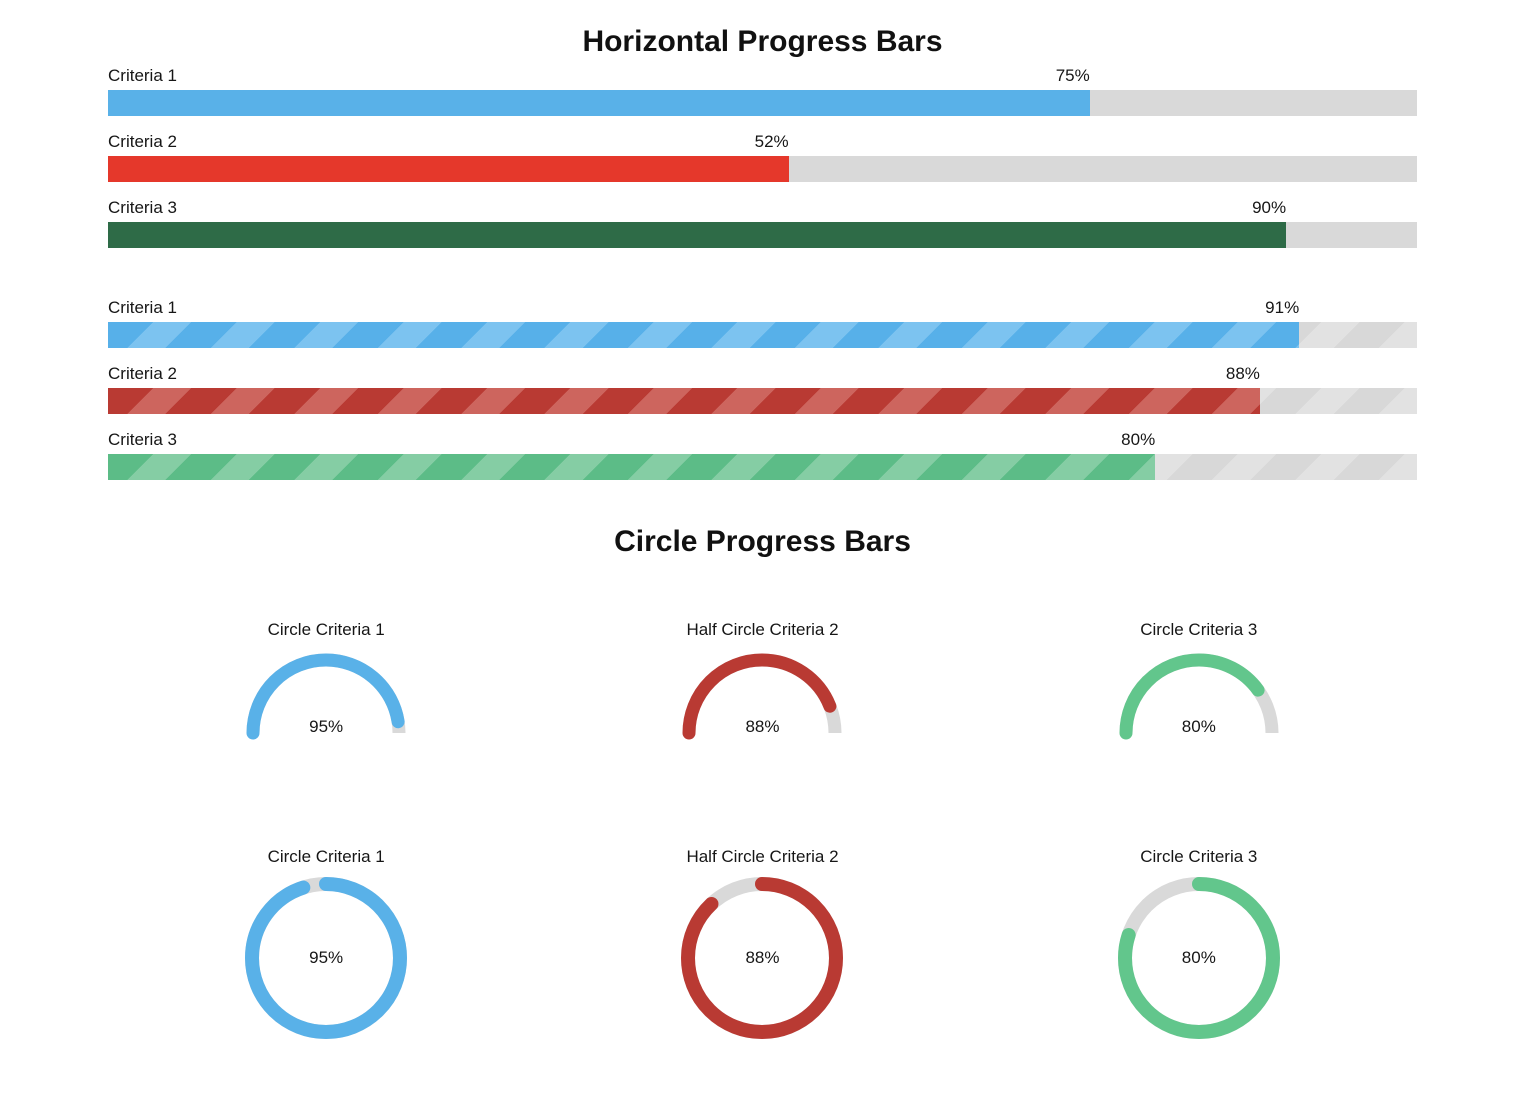 The width and height of the screenshot is (1536, 1109). I want to click on bar-header: Criteria 2 88%, so click(762, 374).